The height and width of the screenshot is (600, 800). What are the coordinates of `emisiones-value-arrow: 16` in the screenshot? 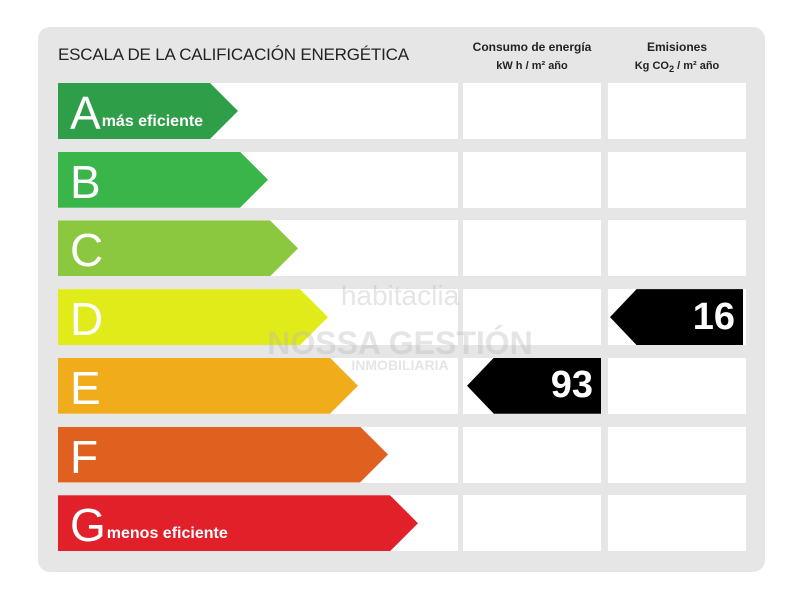 It's located at (676, 317).